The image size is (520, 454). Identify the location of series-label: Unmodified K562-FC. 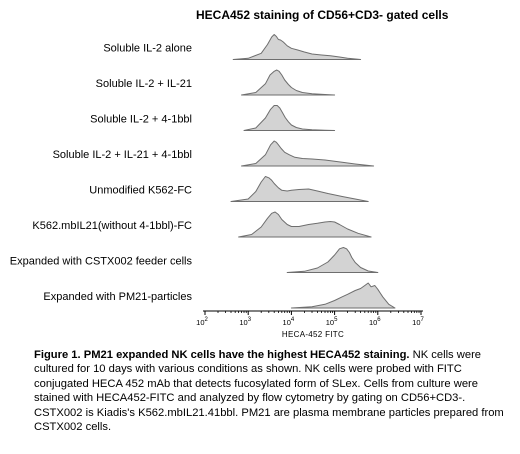
(140, 191).